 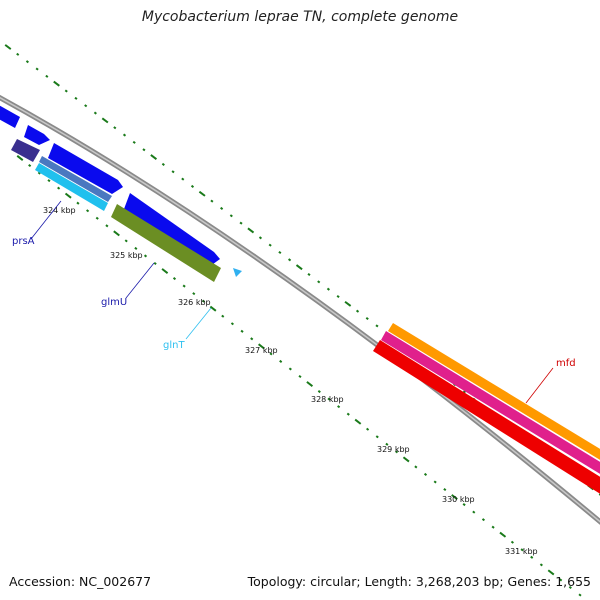 I want to click on olive-feature, so click(x=166, y=243).